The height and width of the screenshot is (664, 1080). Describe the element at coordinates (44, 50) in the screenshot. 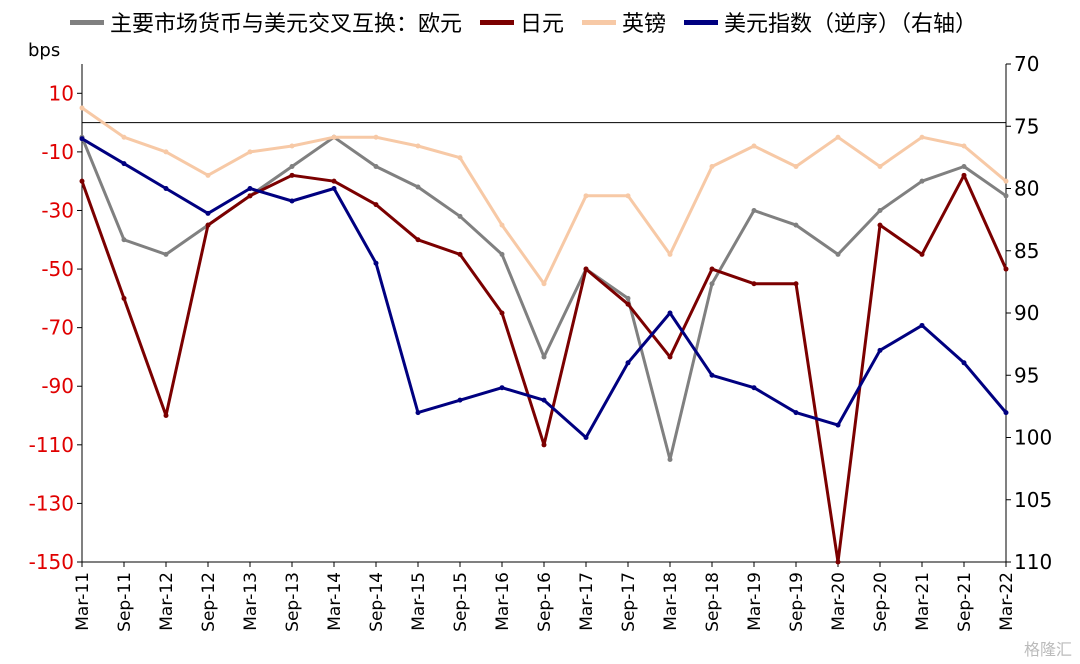

I see `left-axis-unit: bps` at that location.